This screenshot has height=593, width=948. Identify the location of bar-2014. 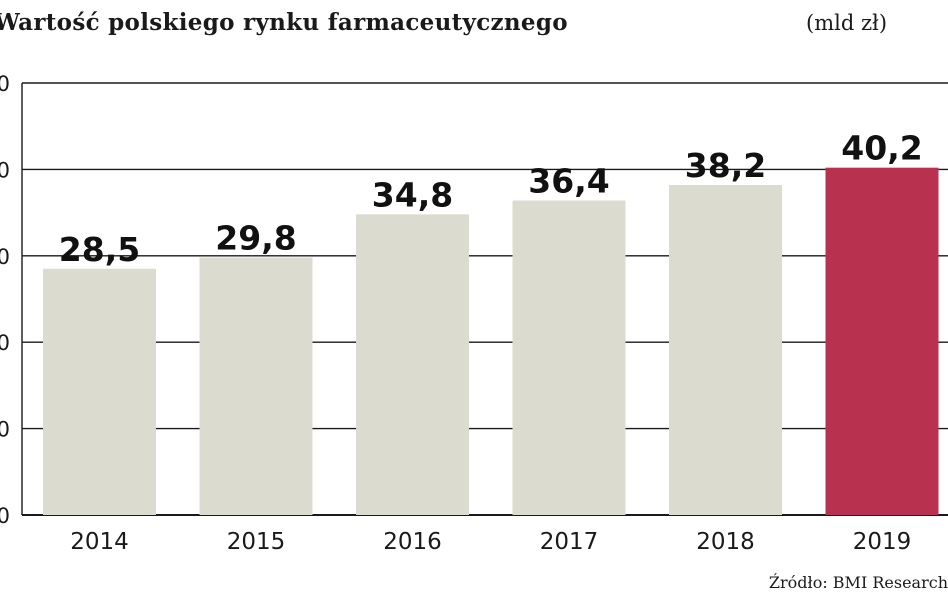
(99, 391).